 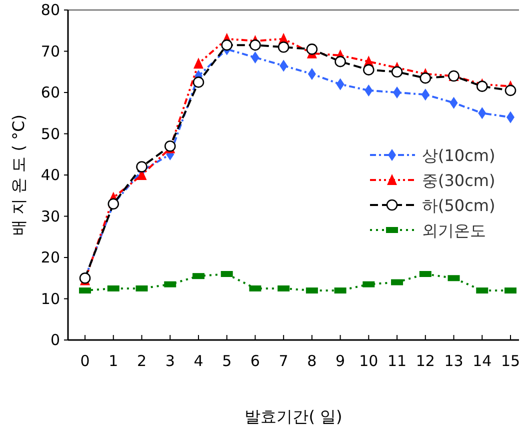 What do you see at coordinates (454, 230) in the screenshot?
I see `legend-label: 외기온도` at bounding box center [454, 230].